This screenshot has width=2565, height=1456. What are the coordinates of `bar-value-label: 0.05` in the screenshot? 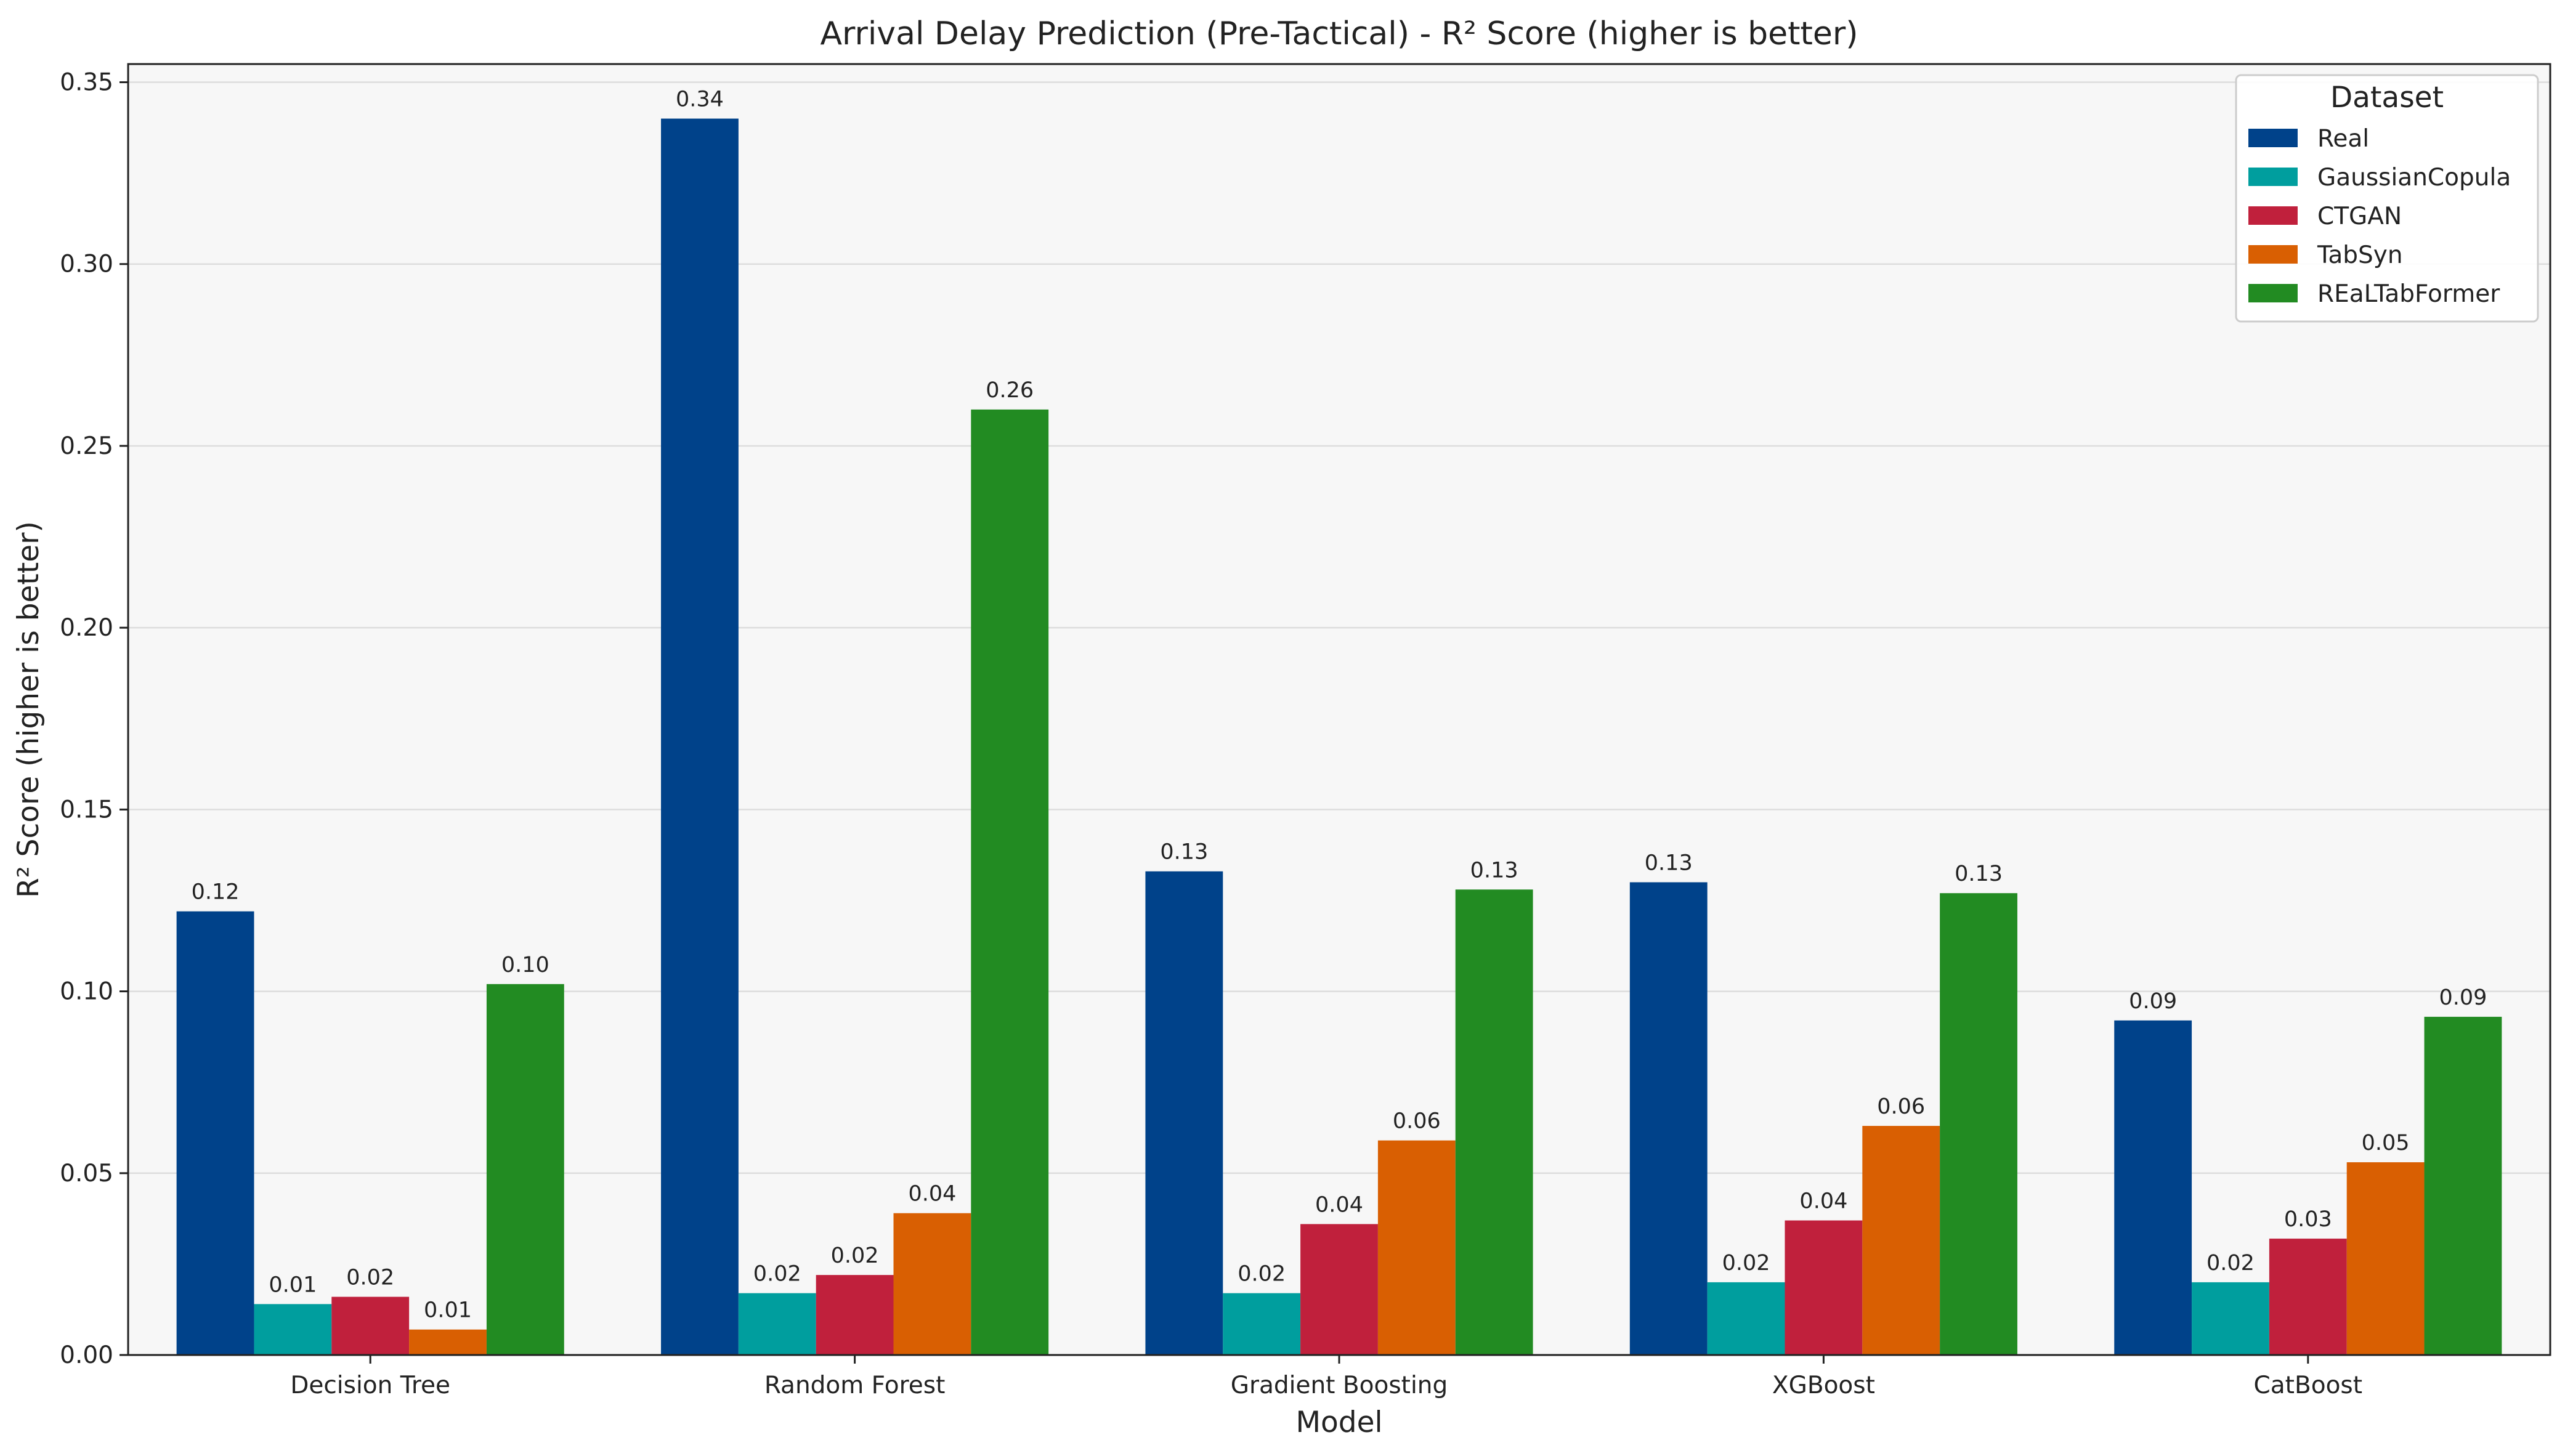 It's located at (2386, 1143).